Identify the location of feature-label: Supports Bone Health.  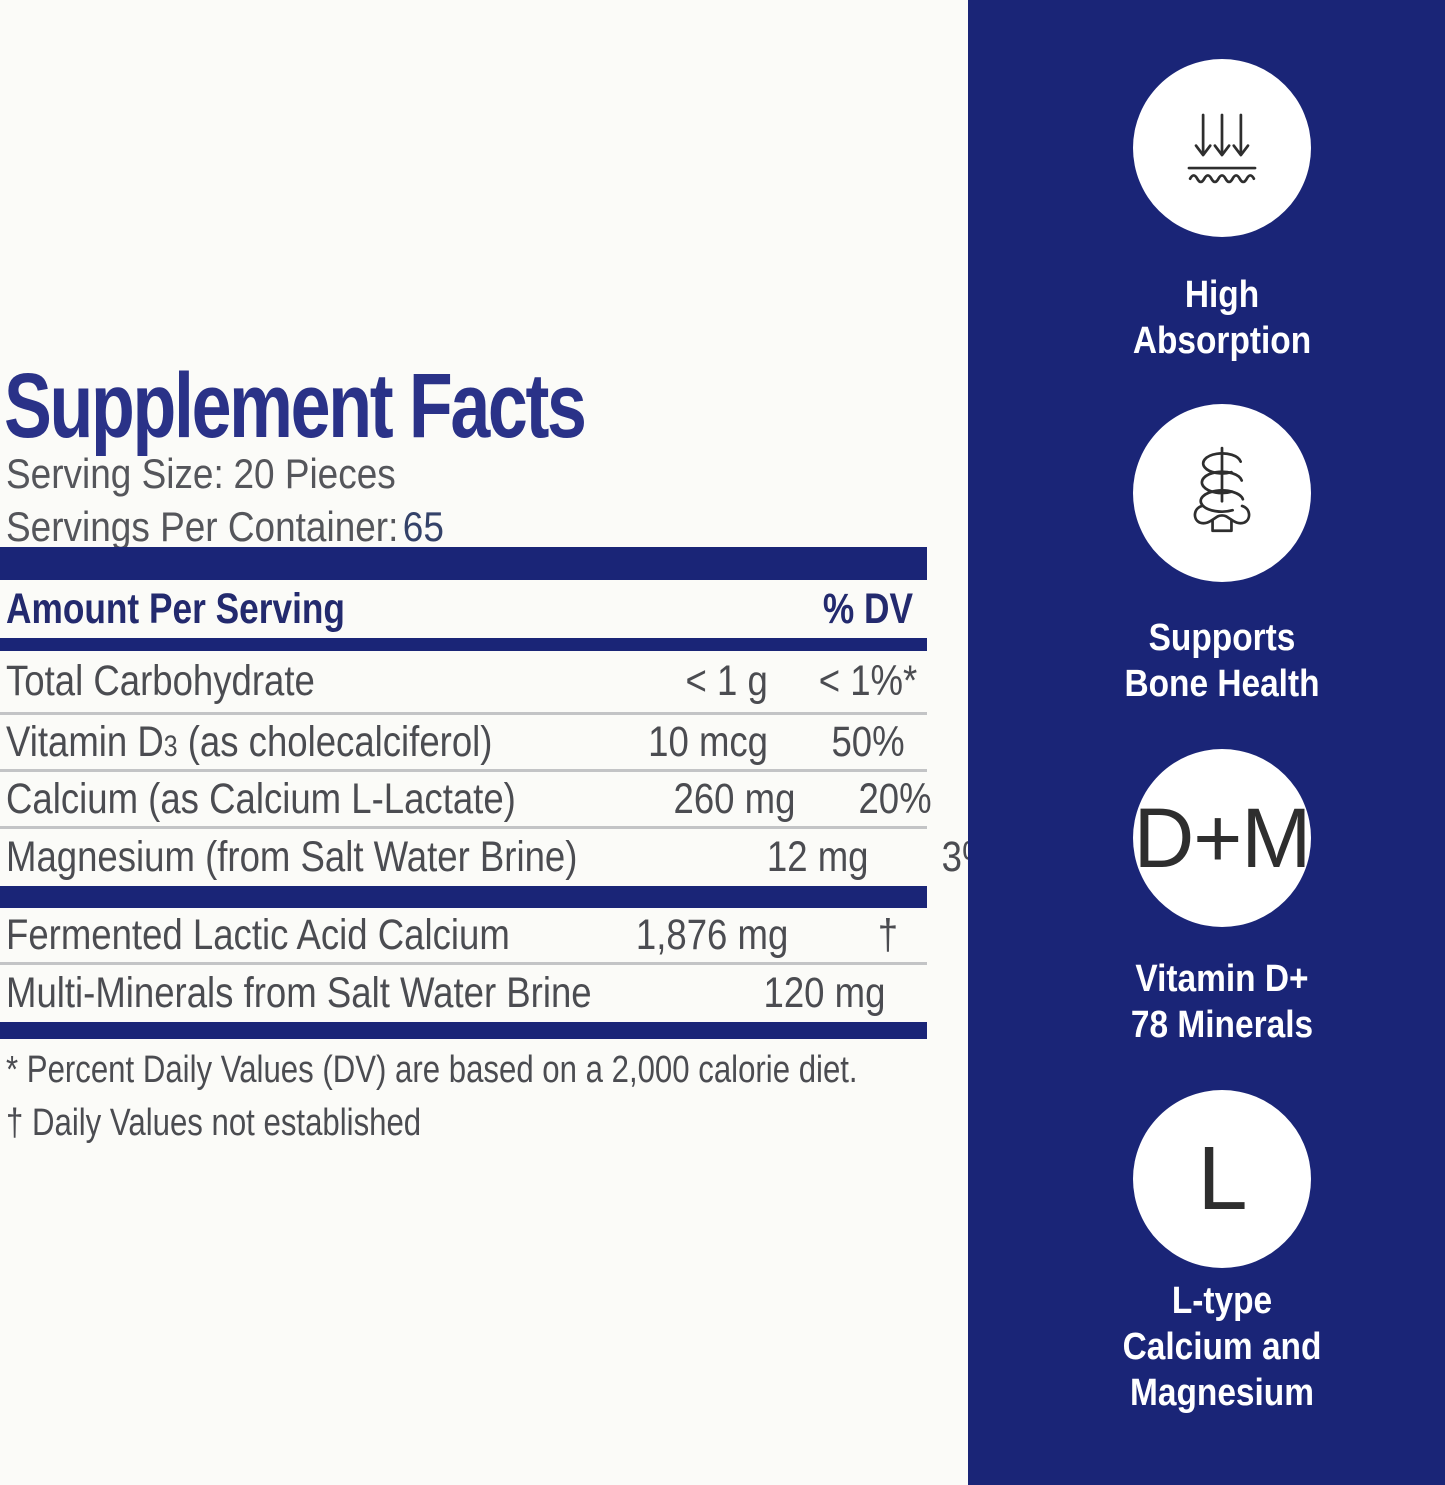
(1222, 661).